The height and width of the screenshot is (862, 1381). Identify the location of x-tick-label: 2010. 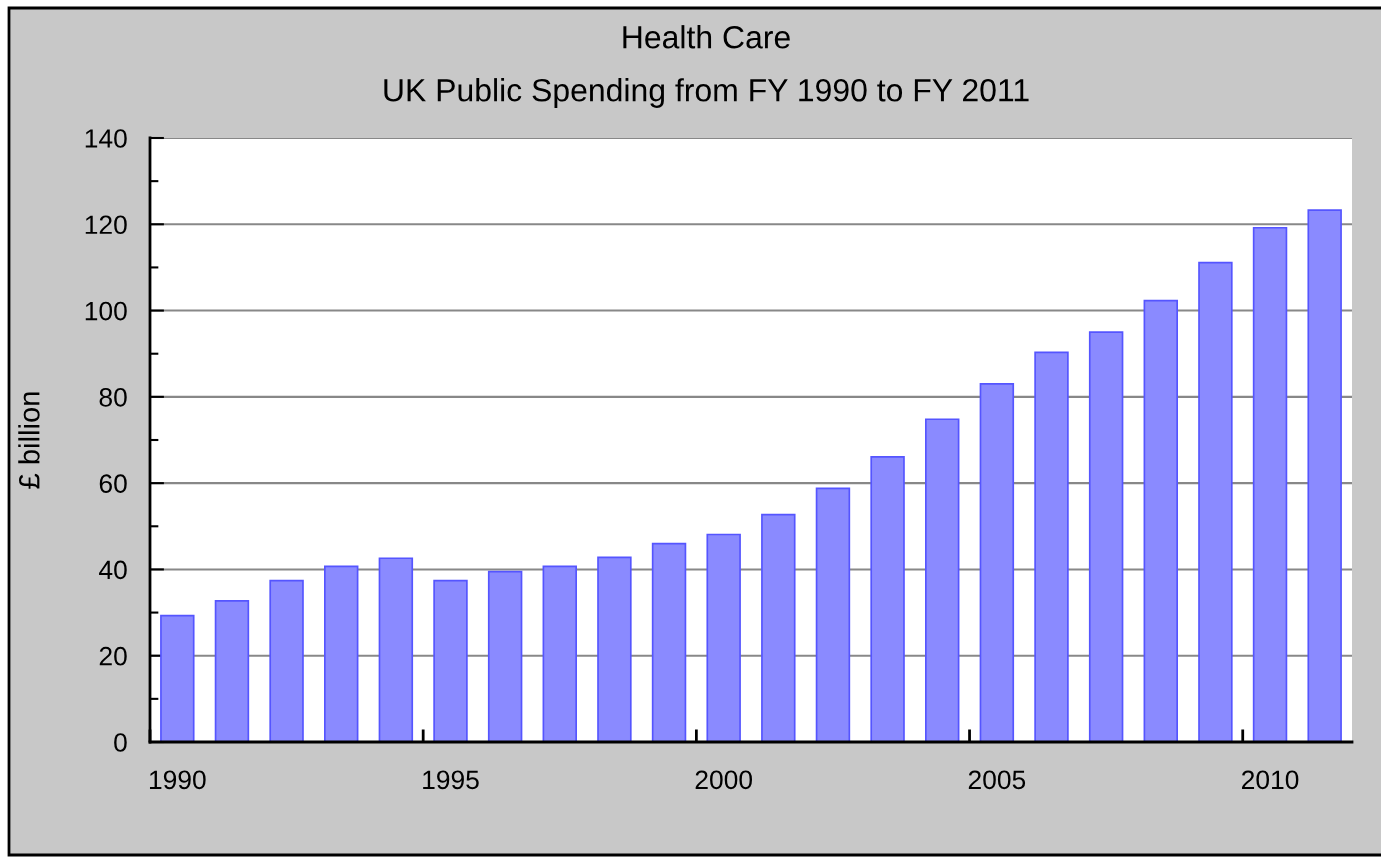
(1270, 780).